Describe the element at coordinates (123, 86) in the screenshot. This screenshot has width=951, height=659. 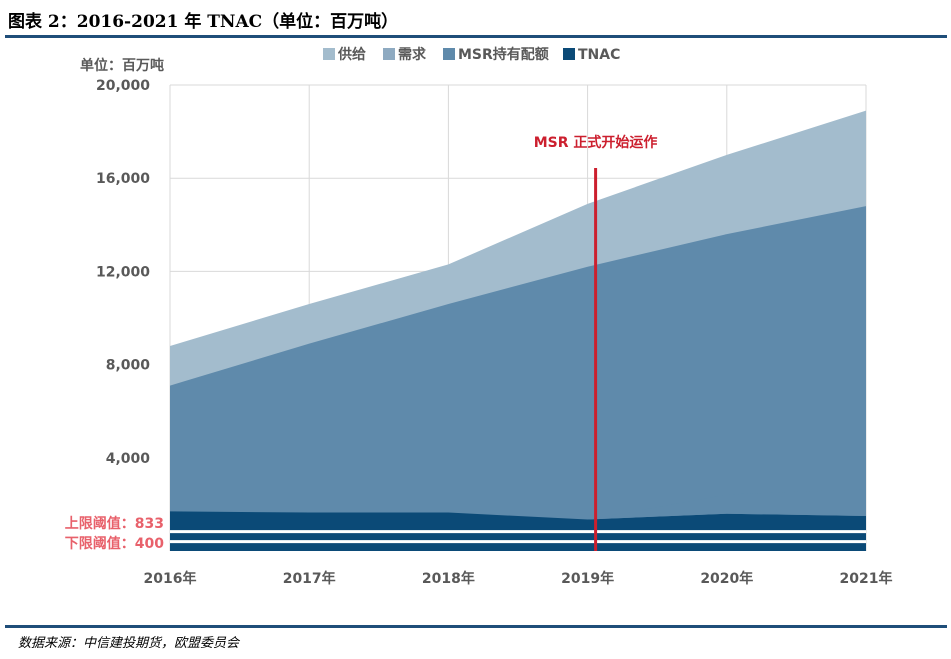
I see `y-tick-label: 20,000` at that location.